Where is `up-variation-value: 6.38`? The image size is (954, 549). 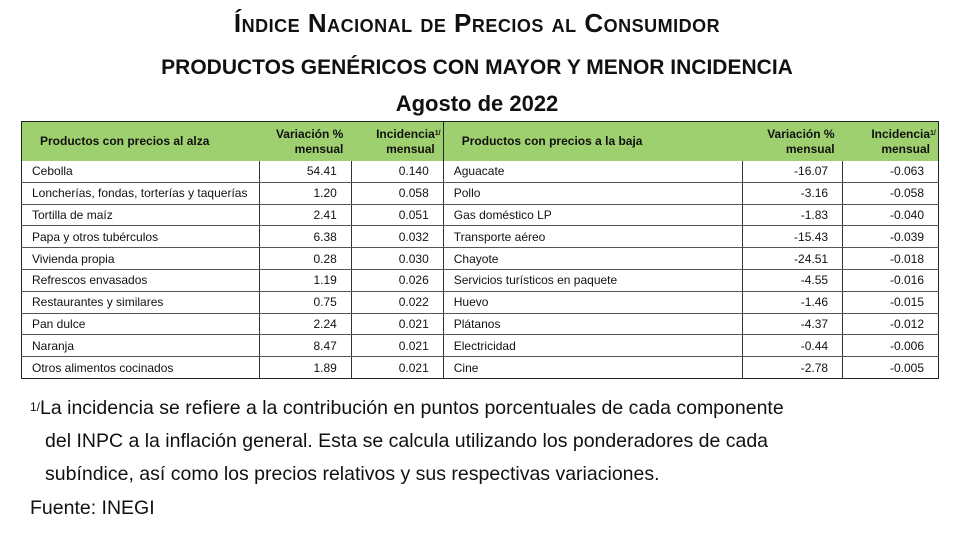 up-variation-value: 6.38 is located at coordinates (305, 237).